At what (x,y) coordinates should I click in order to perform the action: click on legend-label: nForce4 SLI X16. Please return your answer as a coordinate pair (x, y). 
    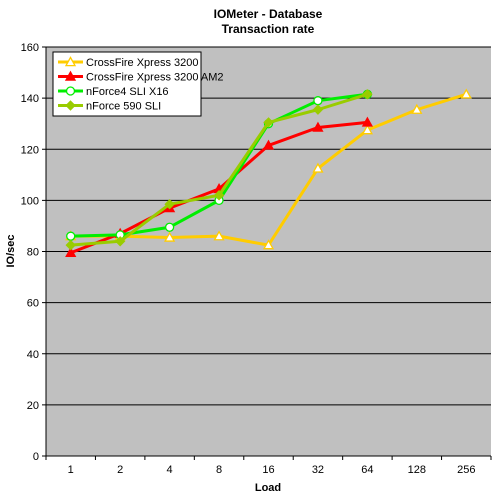
    Looking at the image, I should click on (127, 92).